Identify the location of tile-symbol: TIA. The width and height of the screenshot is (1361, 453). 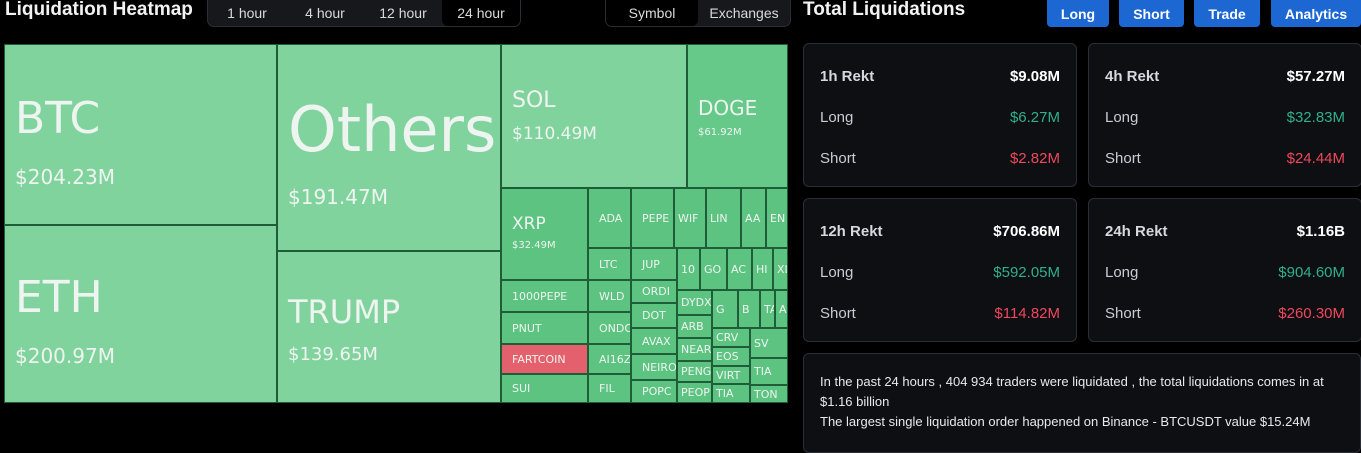
(725, 393).